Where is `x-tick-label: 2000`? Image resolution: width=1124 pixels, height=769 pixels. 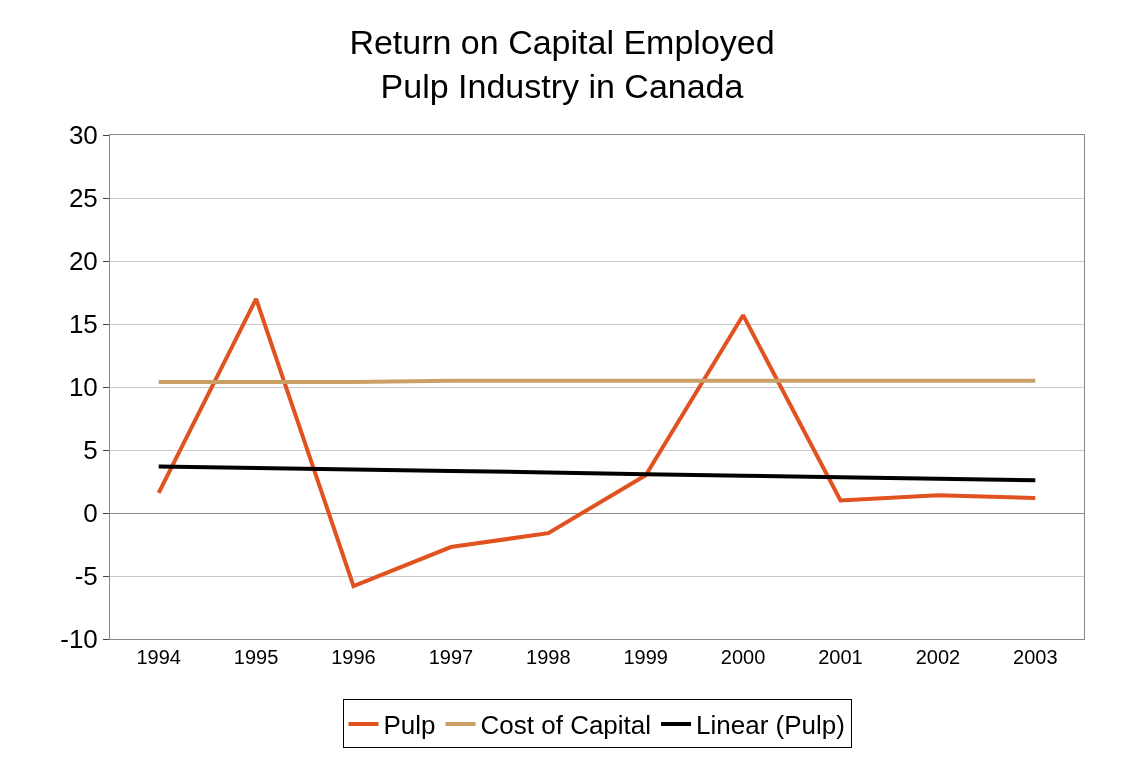
x-tick-label: 2000 is located at coordinates (743, 657).